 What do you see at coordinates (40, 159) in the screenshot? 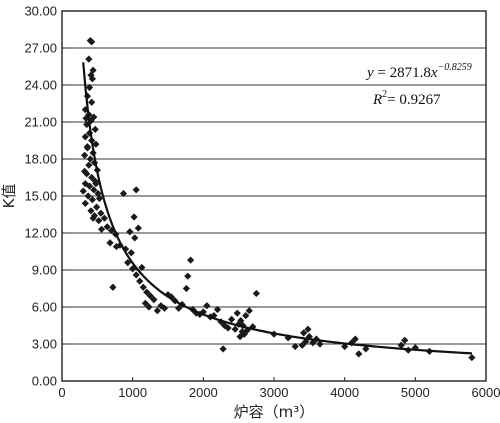
I see `y-tick-label: 18.00` at bounding box center [40, 159].